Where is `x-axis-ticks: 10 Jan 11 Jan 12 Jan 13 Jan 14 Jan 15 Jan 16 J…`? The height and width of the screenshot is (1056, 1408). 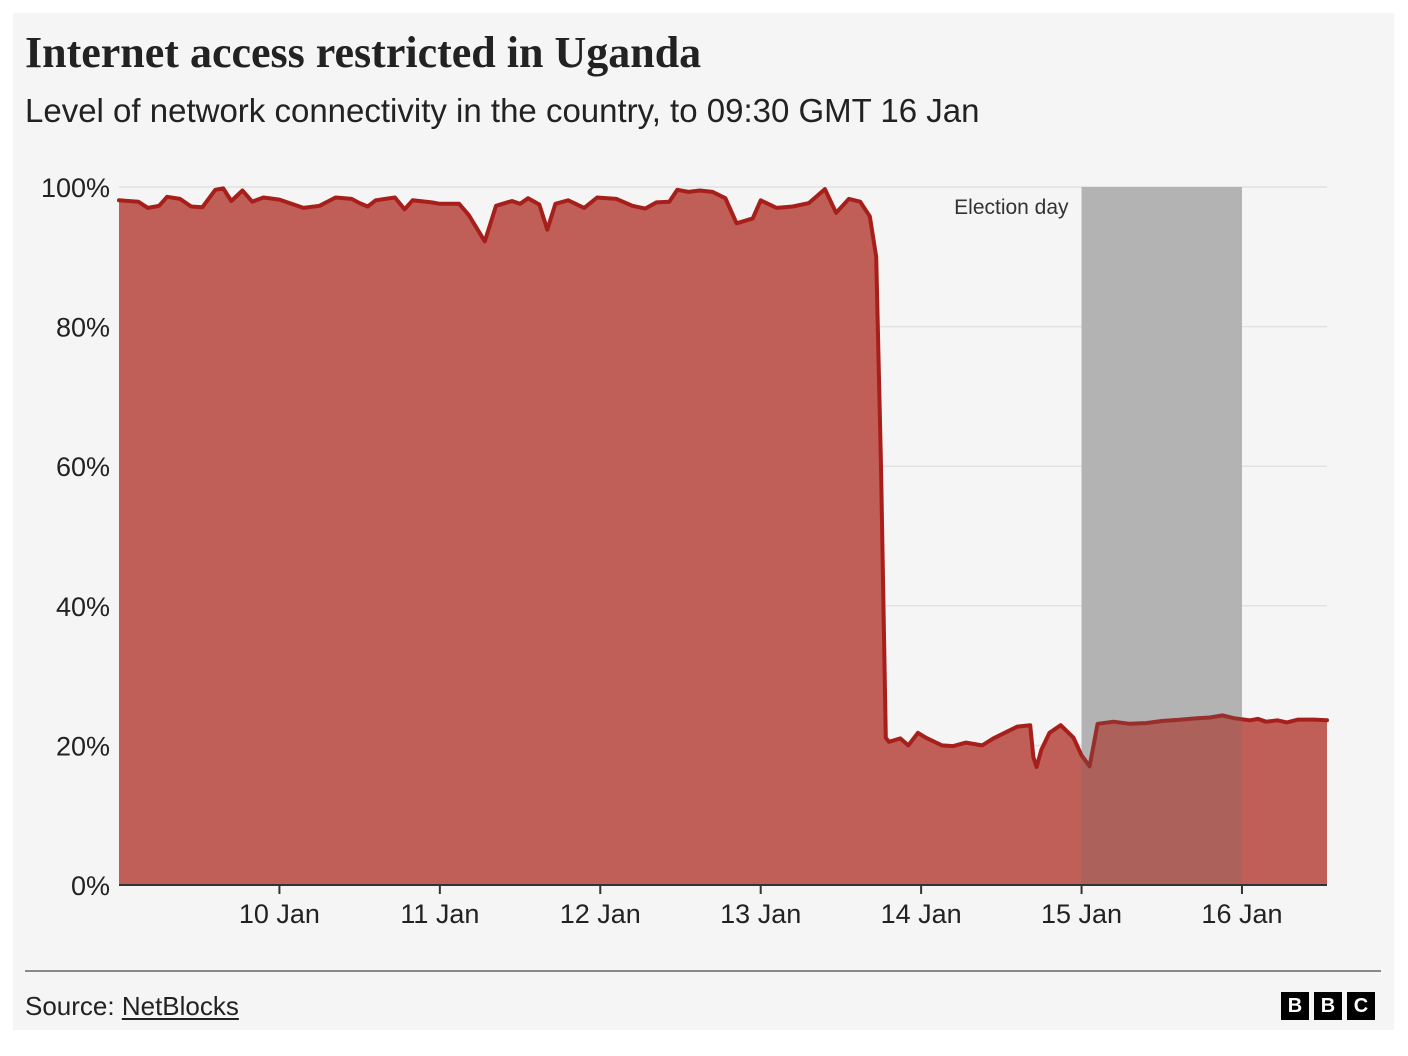
x-axis-ticks: 10 Jan 11 Jan 12 Jan 13 Jan 14 Jan 15 Jan 16 J… is located at coordinates (761, 907).